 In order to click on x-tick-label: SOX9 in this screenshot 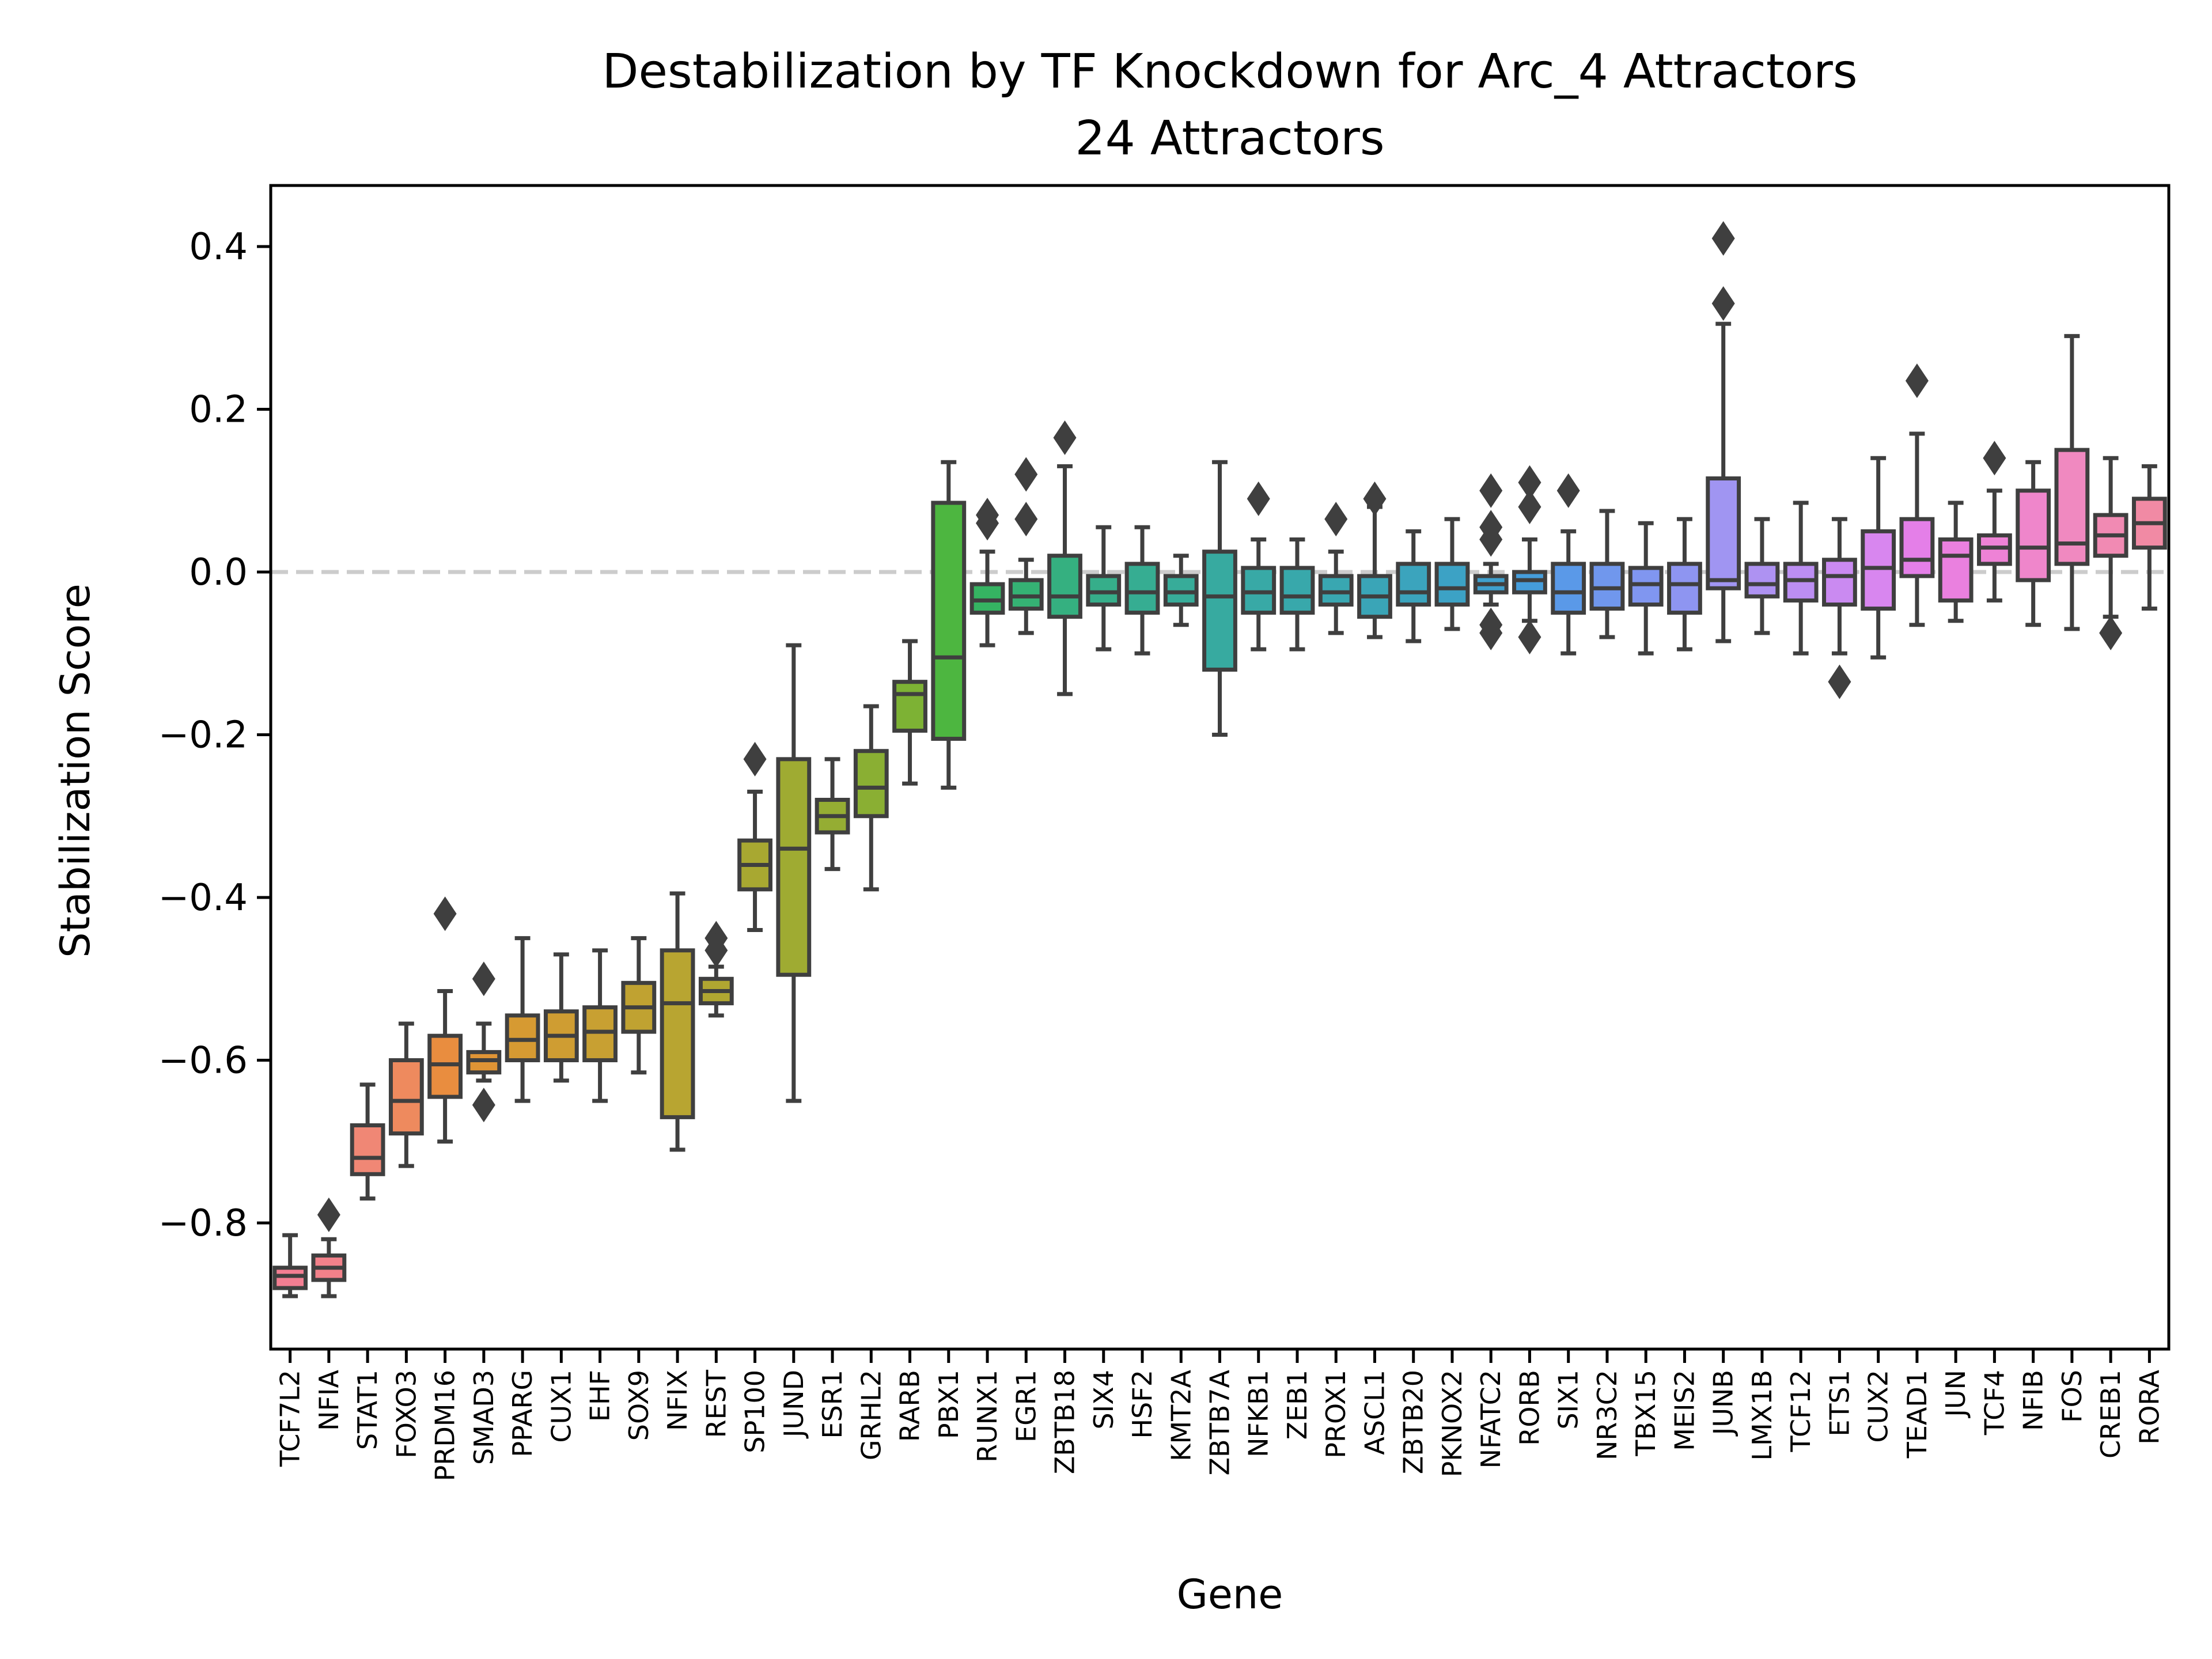, I will do `click(638, 1405)`.